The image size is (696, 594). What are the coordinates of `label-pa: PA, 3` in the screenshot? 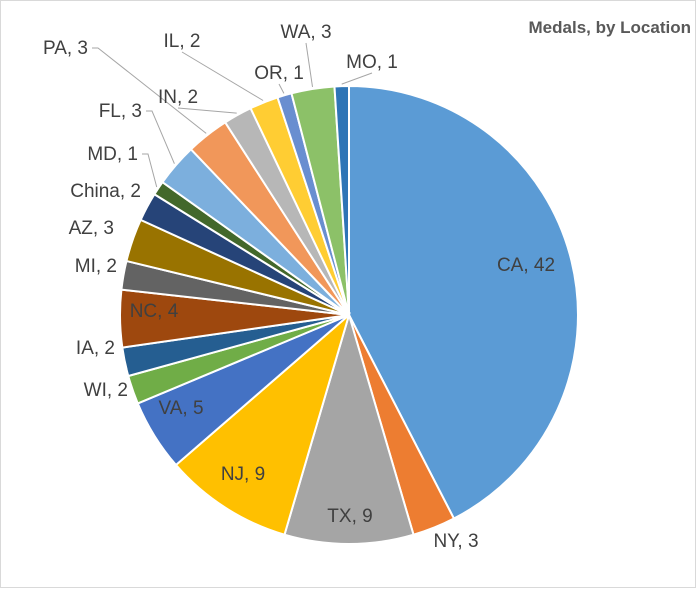 It's located at (65, 48).